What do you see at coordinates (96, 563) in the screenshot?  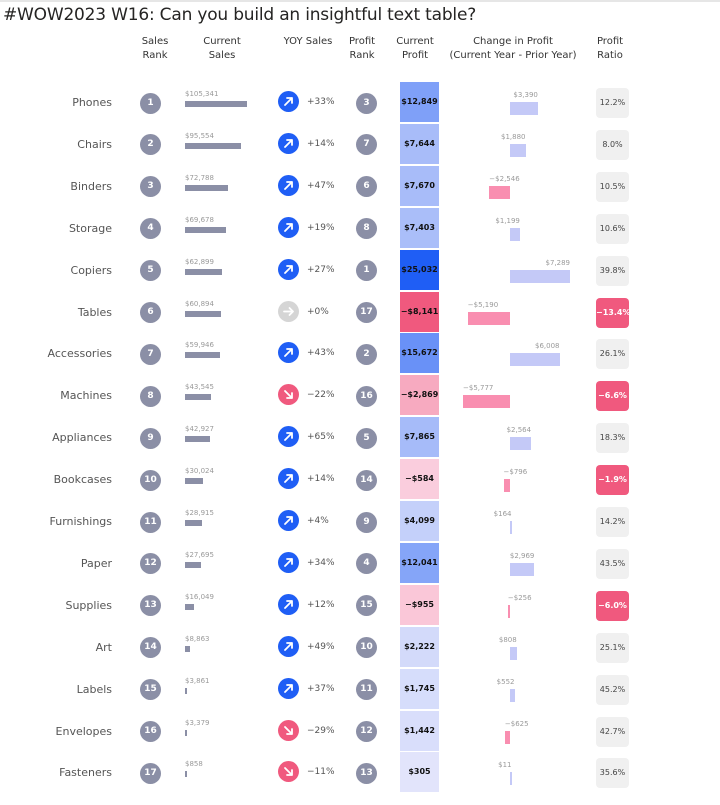 I see `category-label: Paper` at bounding box center [96, 563].